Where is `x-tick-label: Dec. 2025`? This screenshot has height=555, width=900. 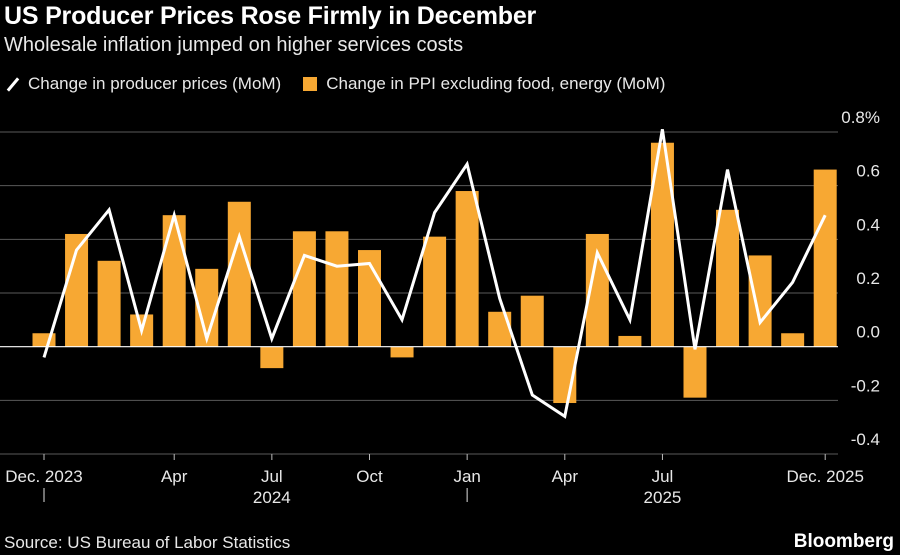 x-tick-label: Dec. 2025 is located at coordinates (825, 476).